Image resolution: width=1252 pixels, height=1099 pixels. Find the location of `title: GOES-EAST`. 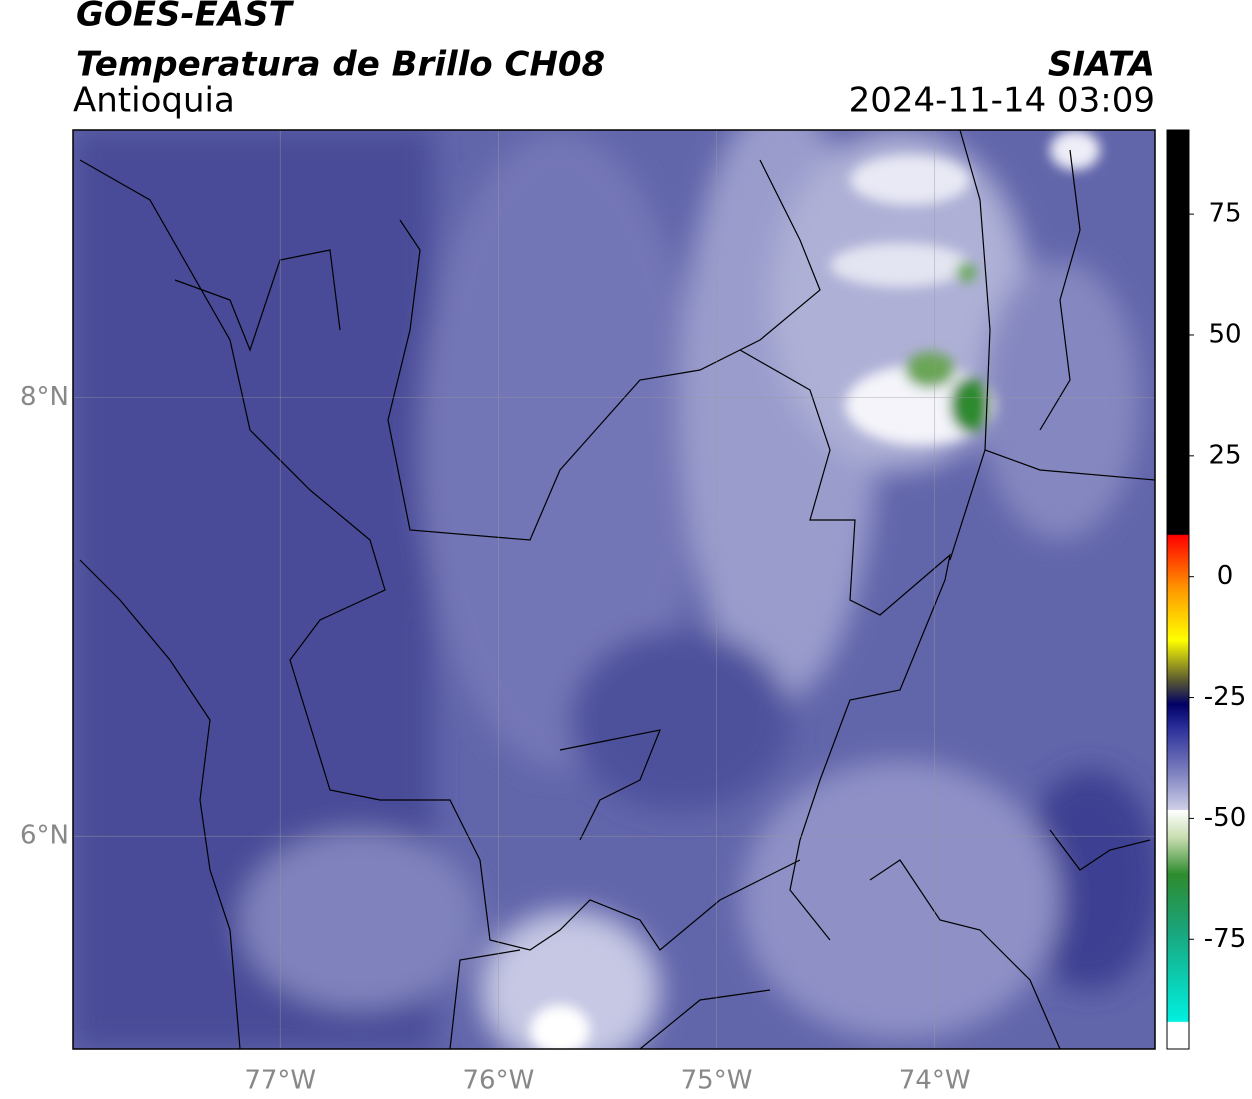

title: GOES-EAST is located at coordinates (185, 17).